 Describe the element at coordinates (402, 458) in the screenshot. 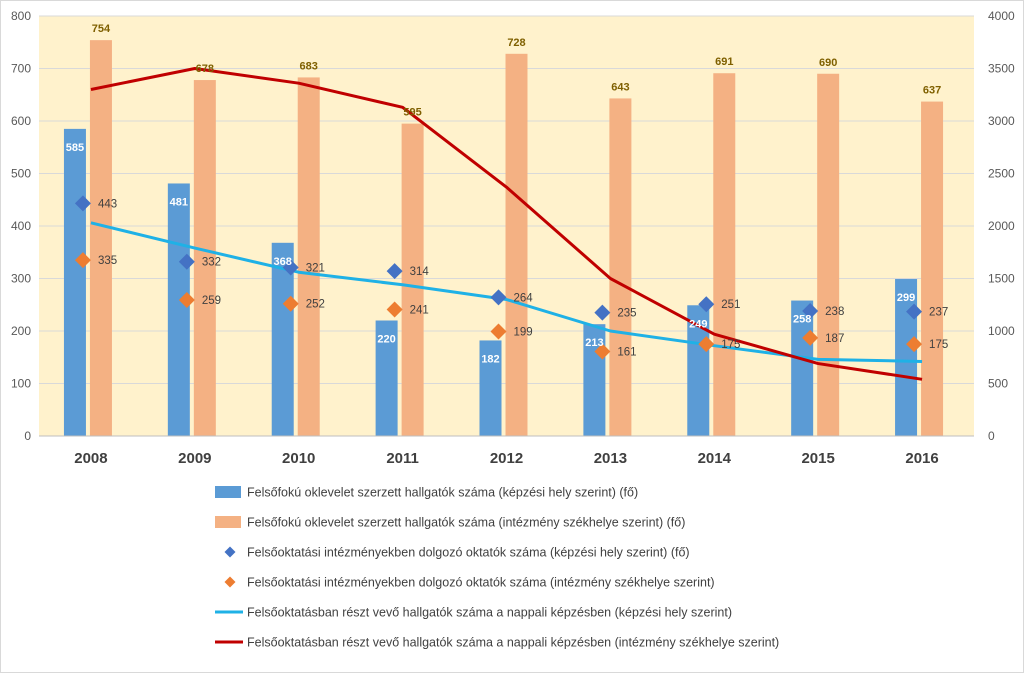

I see `x-tick-label: 2011` at that location.